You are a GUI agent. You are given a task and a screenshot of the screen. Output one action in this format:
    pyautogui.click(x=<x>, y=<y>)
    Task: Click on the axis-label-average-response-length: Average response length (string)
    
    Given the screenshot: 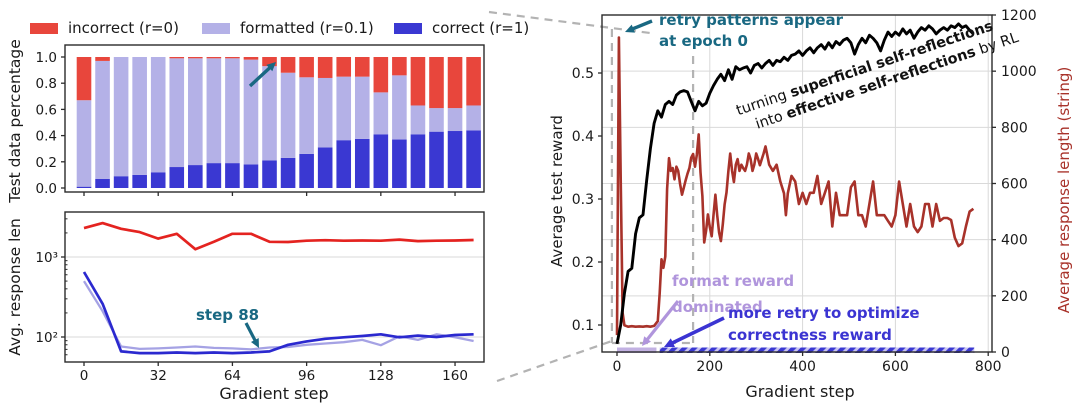 What is the action you would take?
    pyautogui.click(x=1064, y=190)
    